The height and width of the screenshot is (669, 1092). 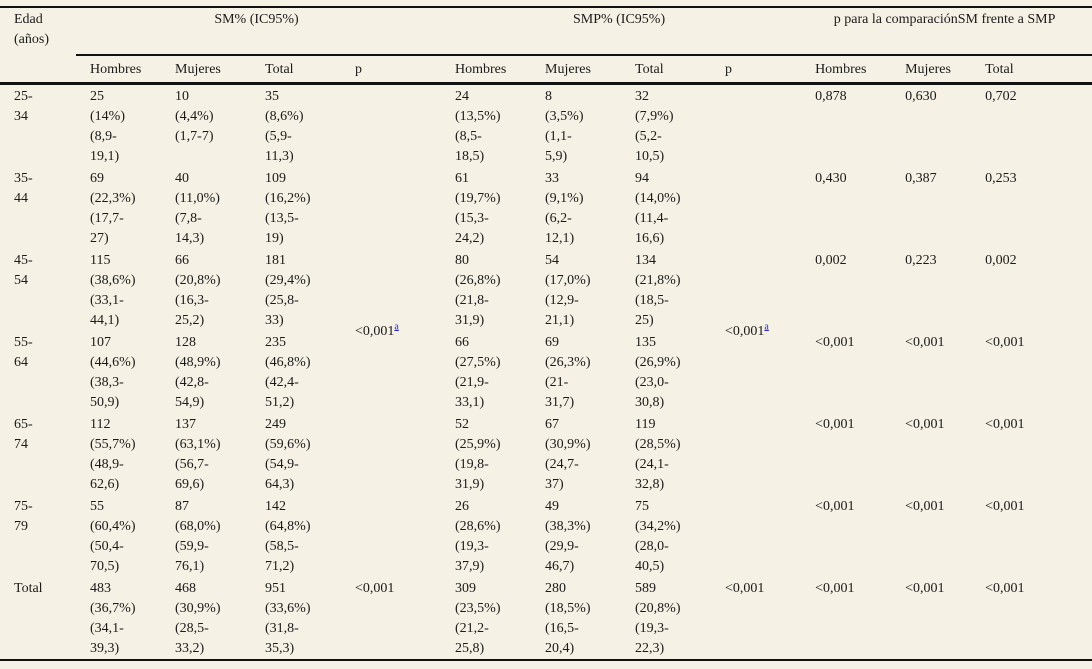 What do you see at coordinates (206, 70) in the screenshot?
I see `sm-mujeres-header: Mujeres` at bounding box center [206, 70].